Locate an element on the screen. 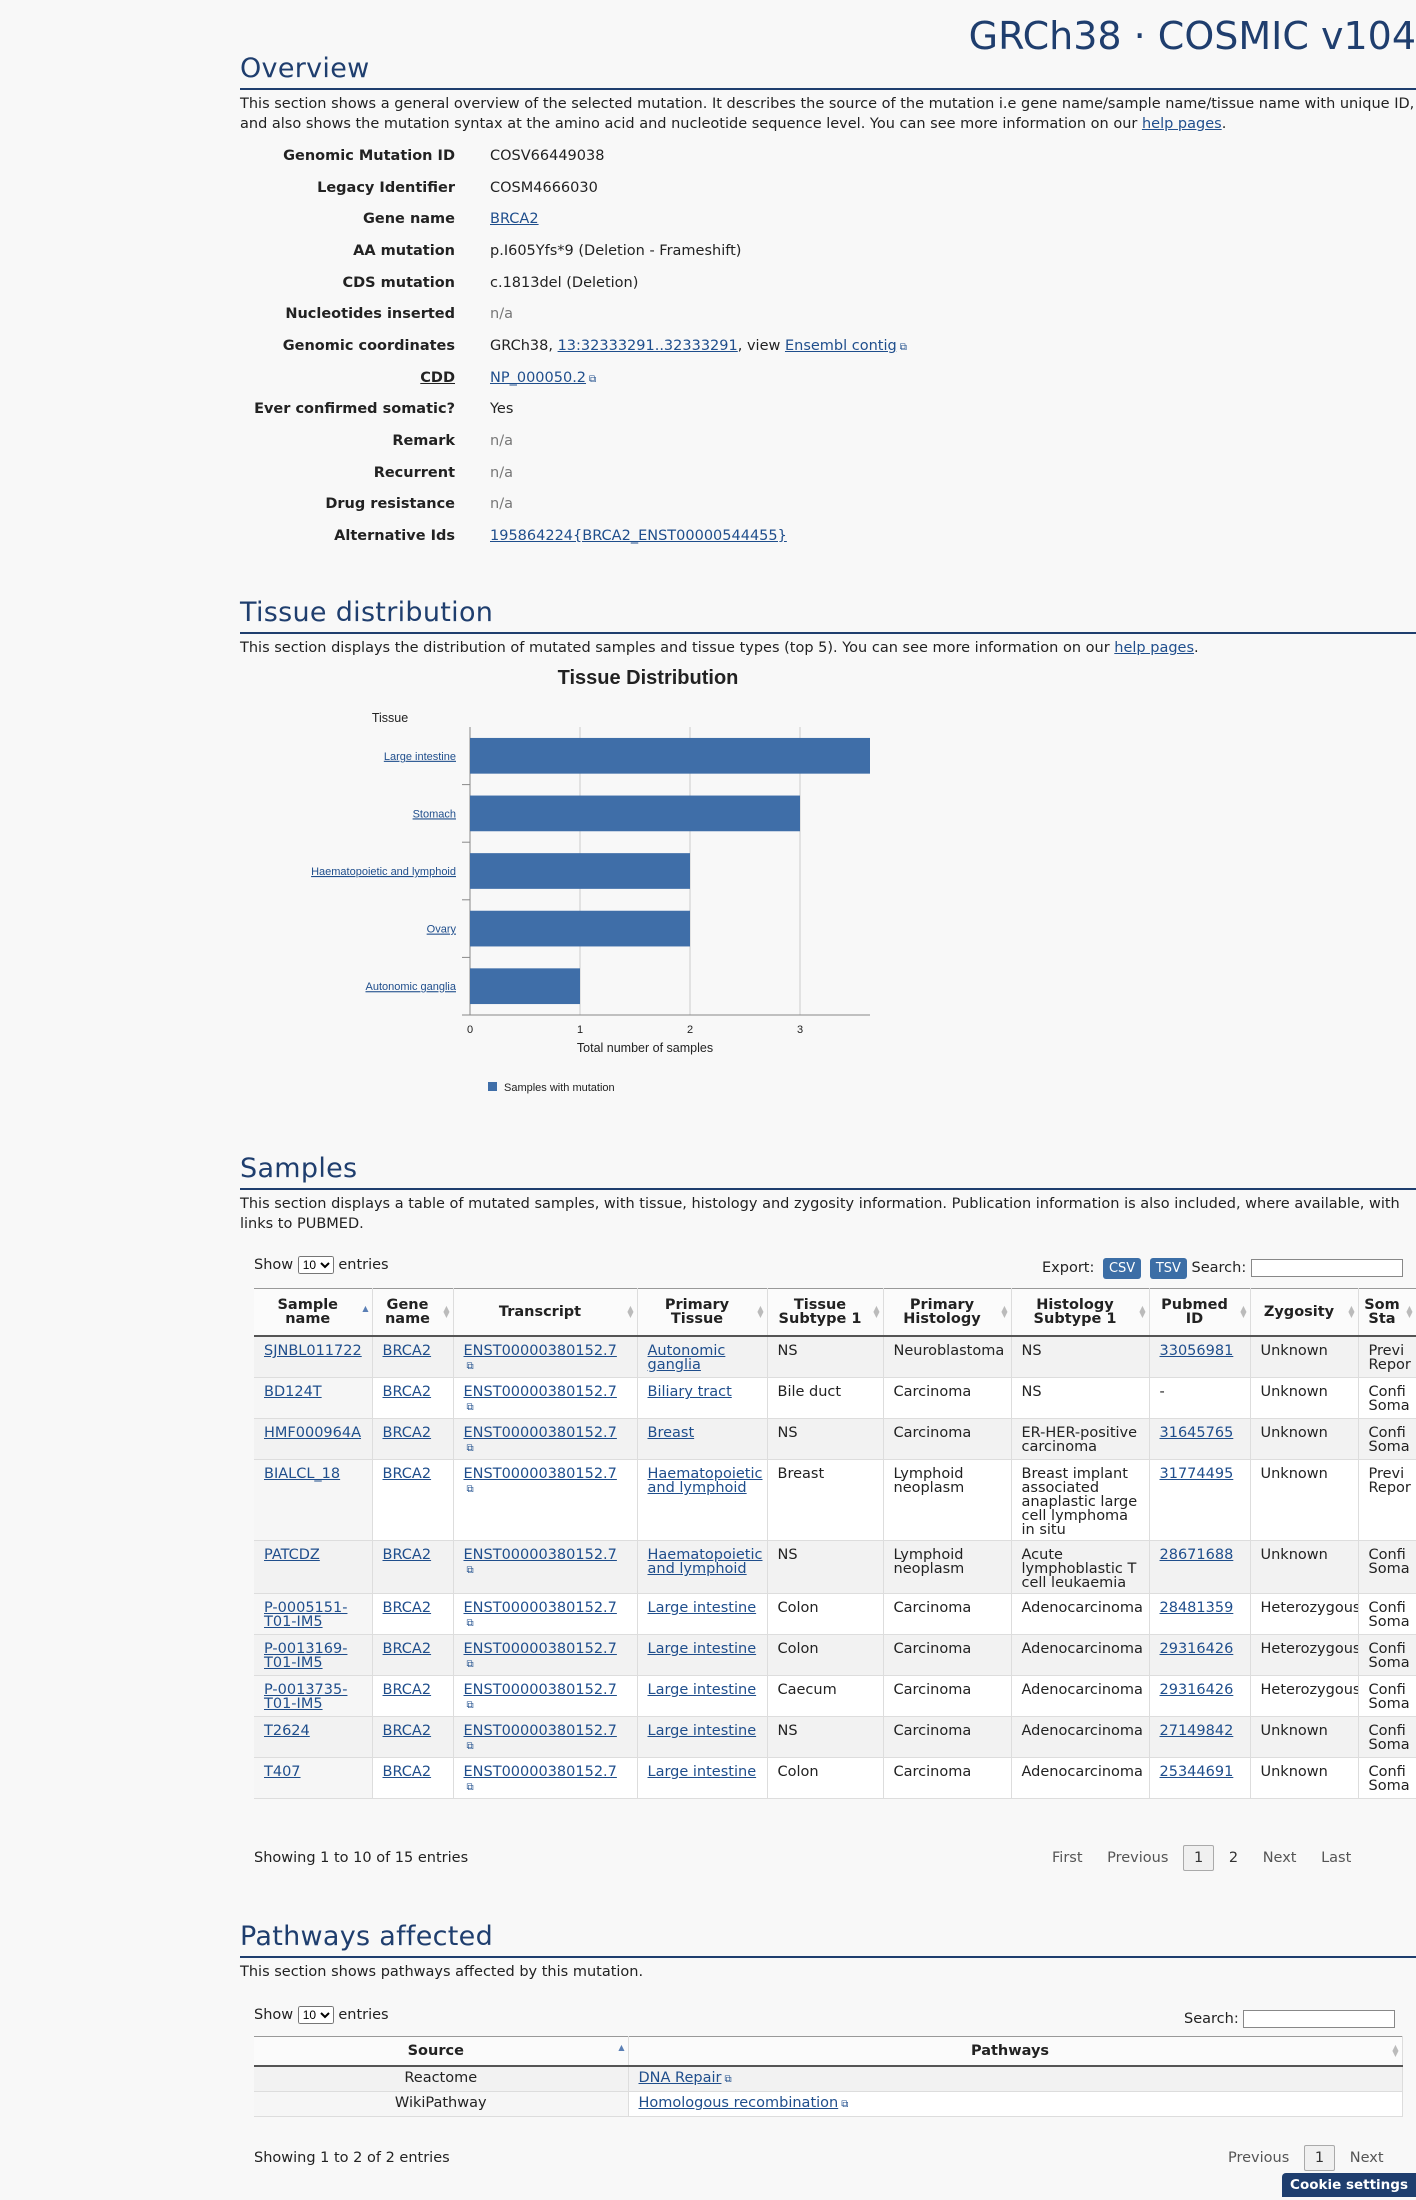 Image resolution: width=1416 pixels, height=2200 pixels. column-header: Som Sta ▲ ▼ is located at coordinates (1387, 1312).